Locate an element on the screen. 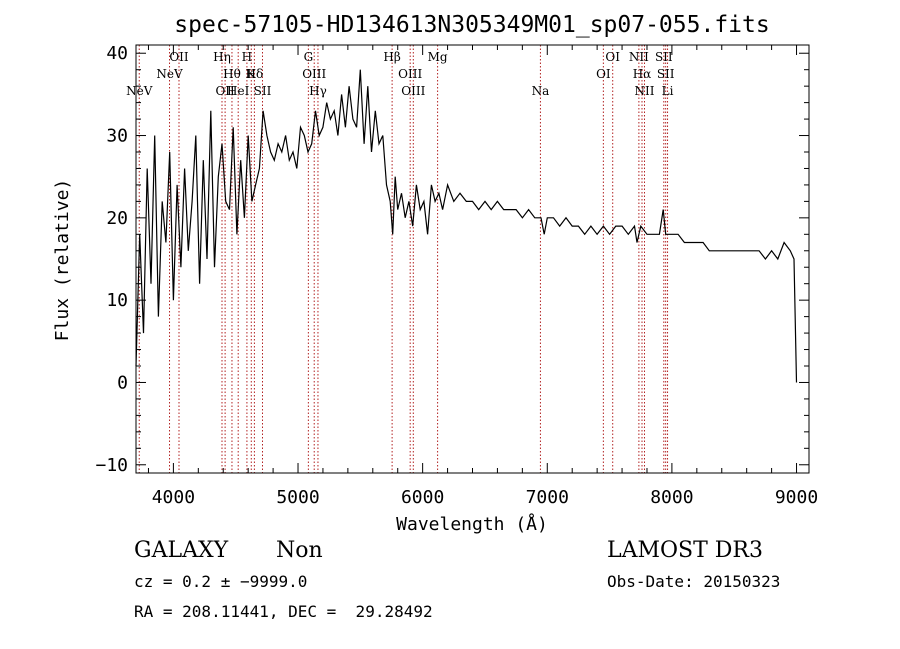 The width and height of the screenshot is (900, 649). emission-line-label: Hδ is located at coordinates (255, 74).